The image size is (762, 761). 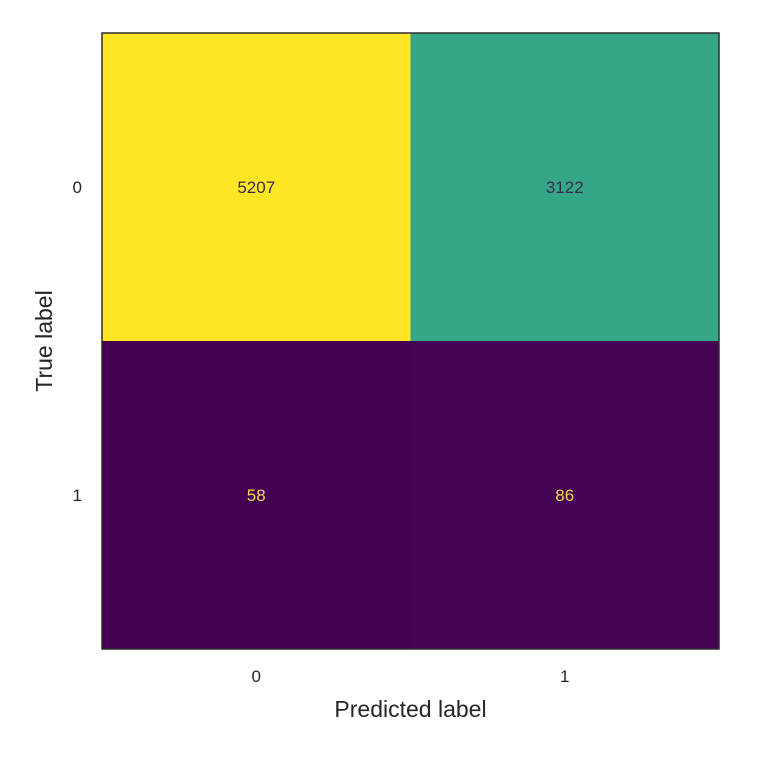 What do you see at coordinates (77, 341) in the screenshot?
I see `y-tick-labels: 01` at bounding box center [77, 341].